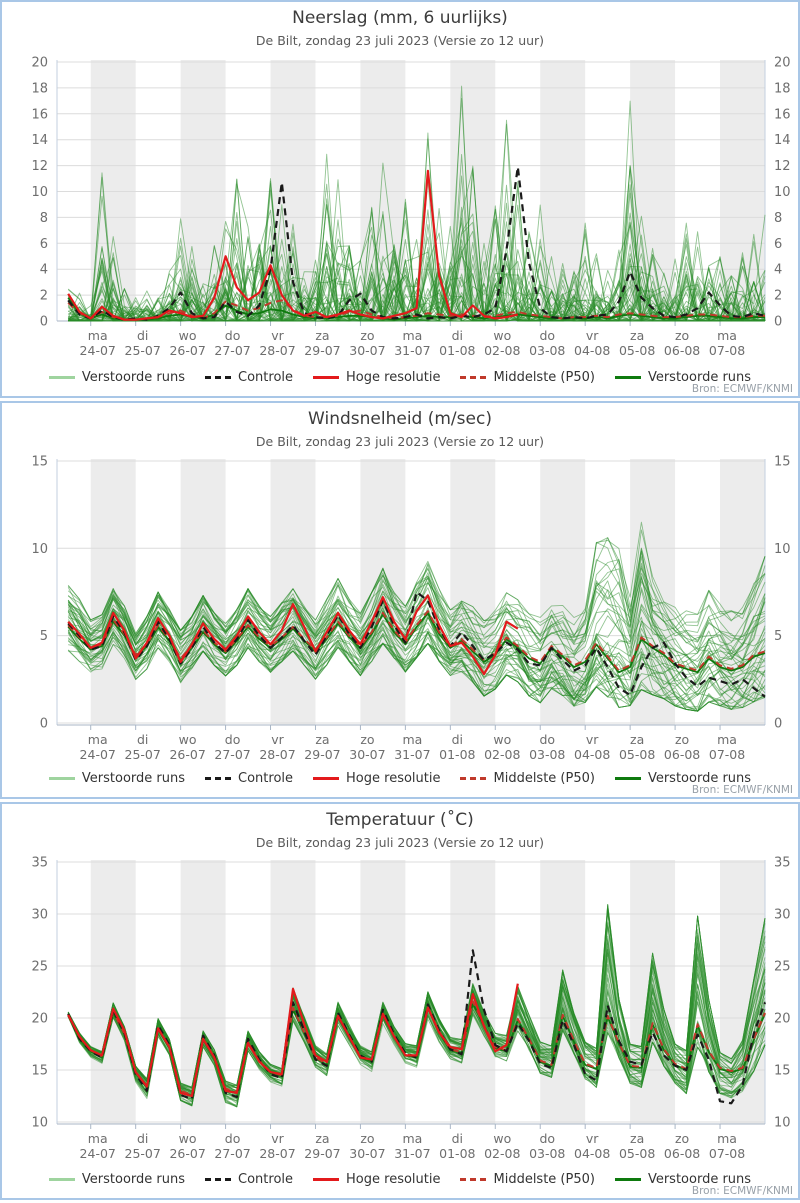 This screenshot has height=1203, width=800. I want to click on svg-text: 15, so click(39, 1071).